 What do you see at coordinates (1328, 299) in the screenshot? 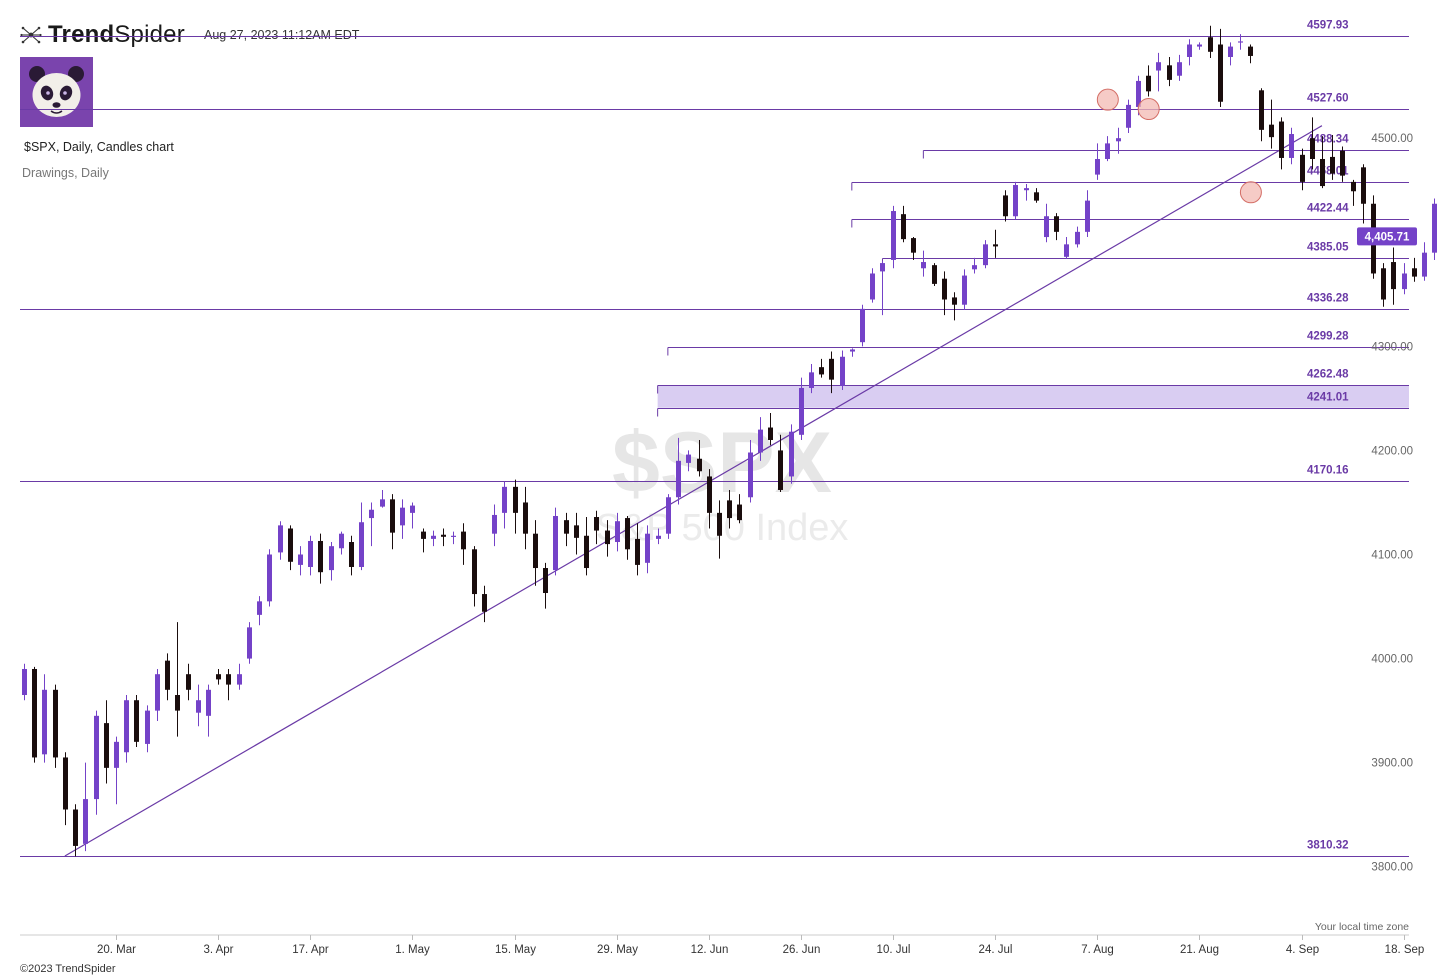
I see `level-label: 4336.28` at bounding box center [1328, 299].